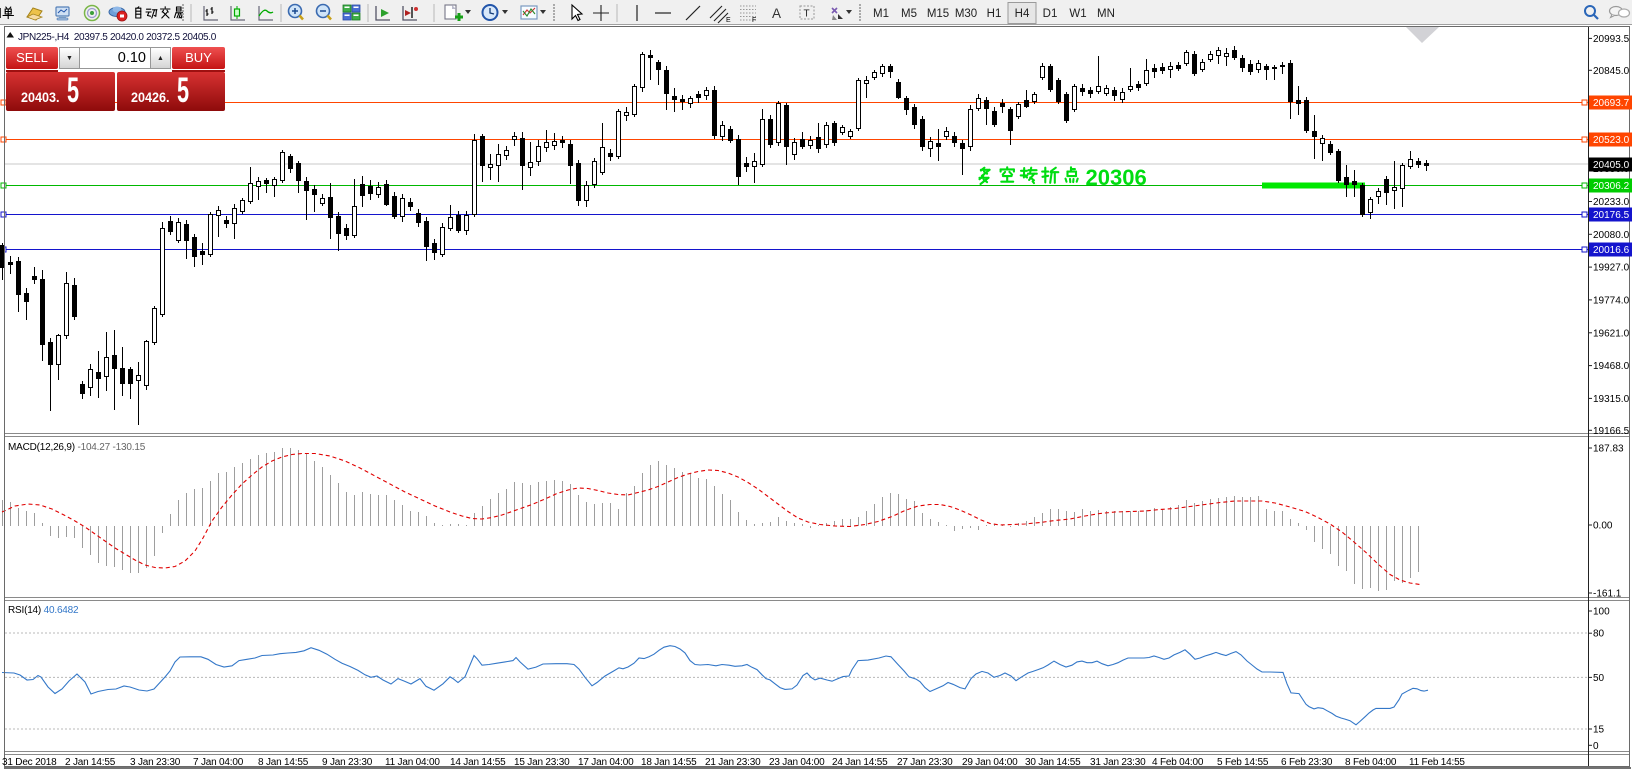 This screenshot has height=769, width=1632. I want to click on svg-text: 19166.5, so click(1611, 431).